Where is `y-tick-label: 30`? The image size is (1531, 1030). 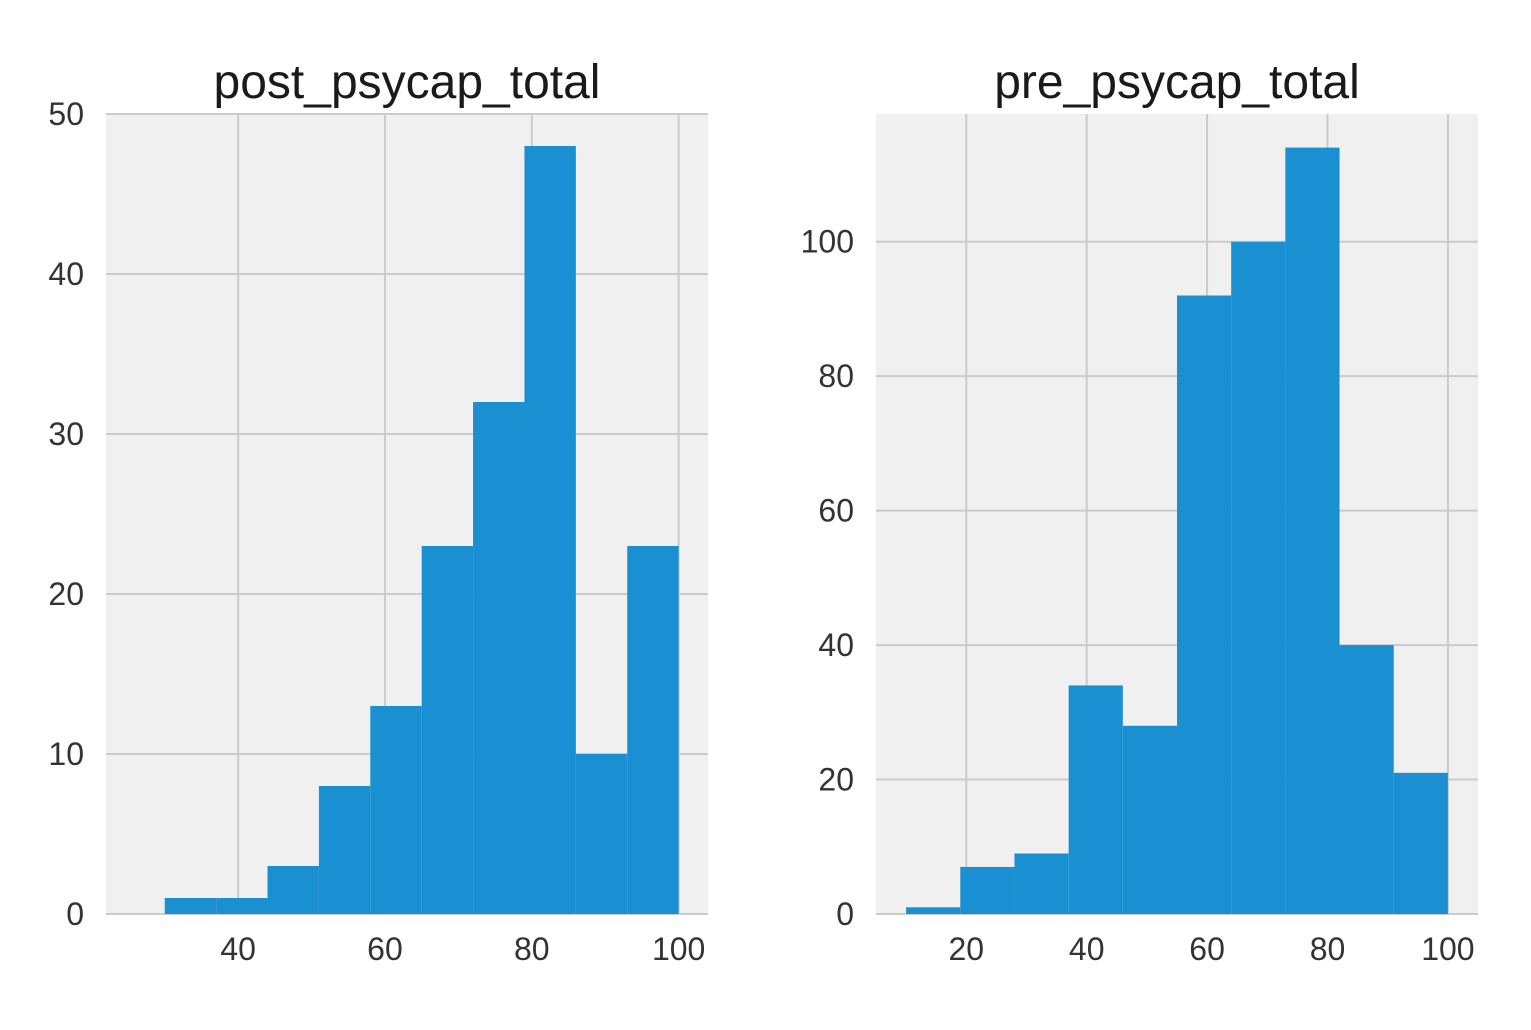 y-tick-label: 30 is located at coordinates (66, 434).